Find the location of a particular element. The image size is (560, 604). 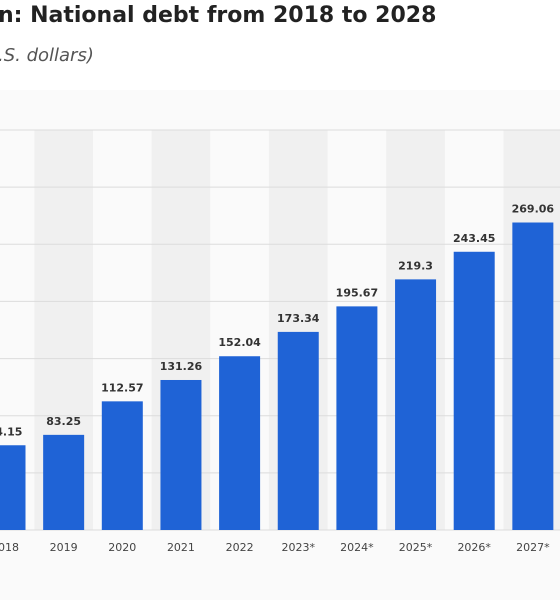

value-label: 131.26 is located at coordinates (181, 366).